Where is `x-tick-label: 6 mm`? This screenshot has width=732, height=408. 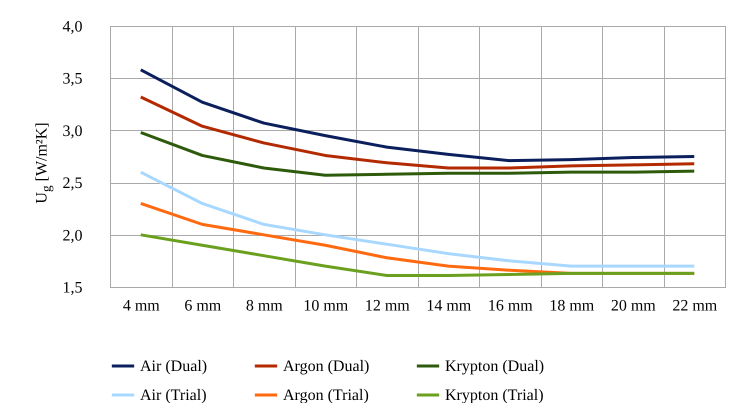 x-tick-label: 6 mm is located at coordinates (203, 306).